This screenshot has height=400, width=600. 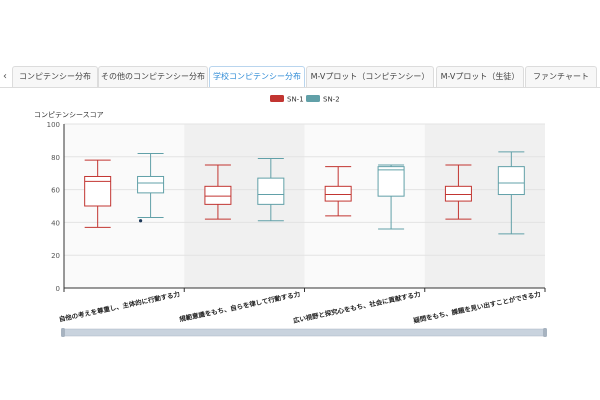 What do you see at coordinates (58, 289) in the screenshot?
I see `y-tick-label: 0` at bounding box center [58, 289].